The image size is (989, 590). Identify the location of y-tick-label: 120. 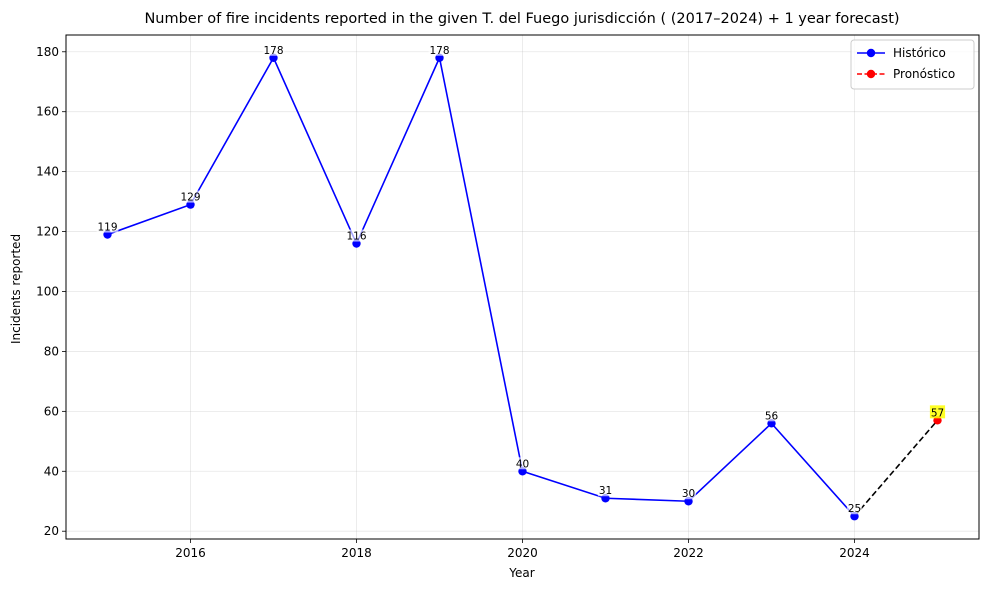
(47, 232).